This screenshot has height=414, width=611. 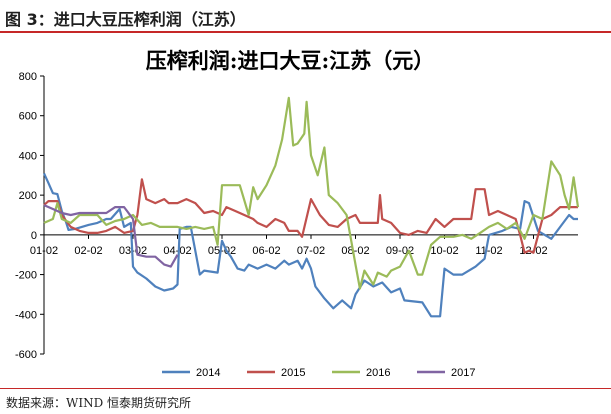 What do you see at coordinates (355, 251) in the screenshot?
I see `x-tick-label: 08-02` at bounding box center [355, 251].